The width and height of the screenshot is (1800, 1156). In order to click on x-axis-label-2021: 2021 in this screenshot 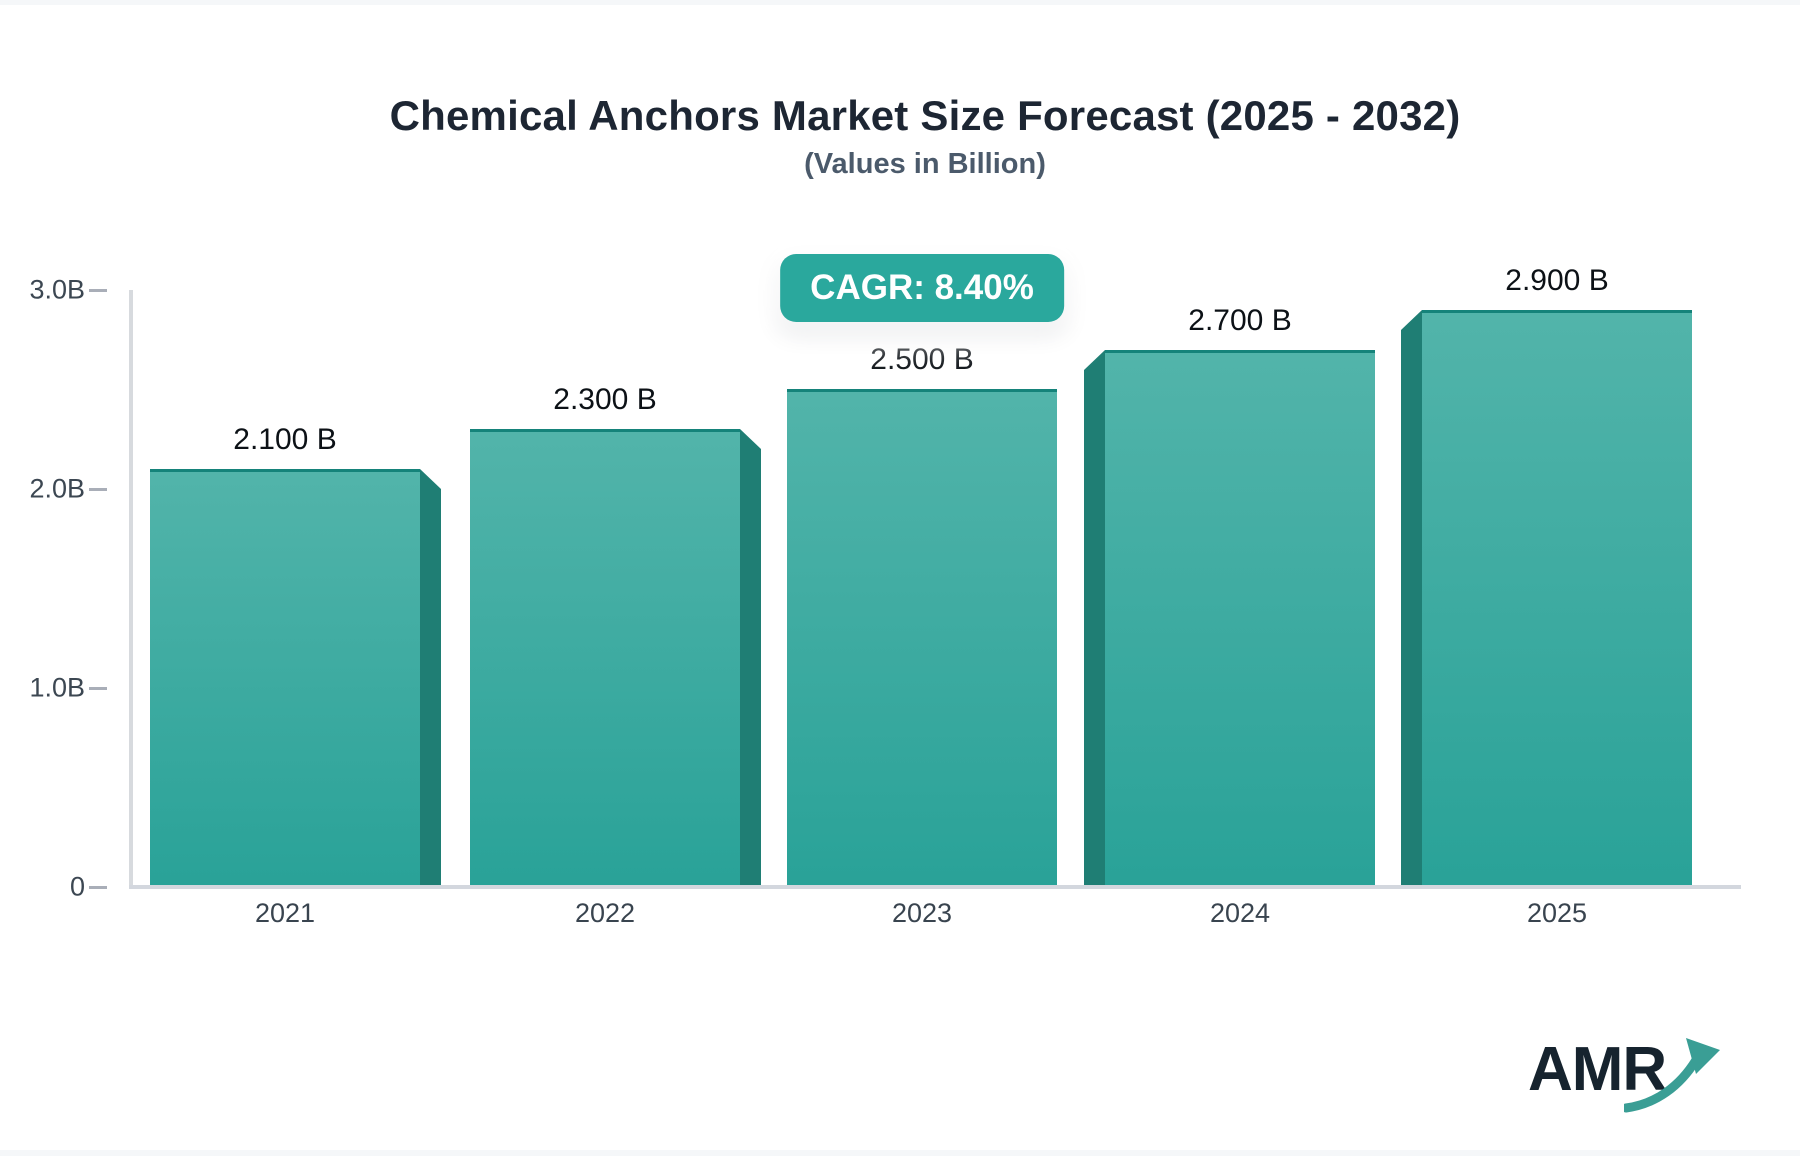, I will do `click(285, 913)`.